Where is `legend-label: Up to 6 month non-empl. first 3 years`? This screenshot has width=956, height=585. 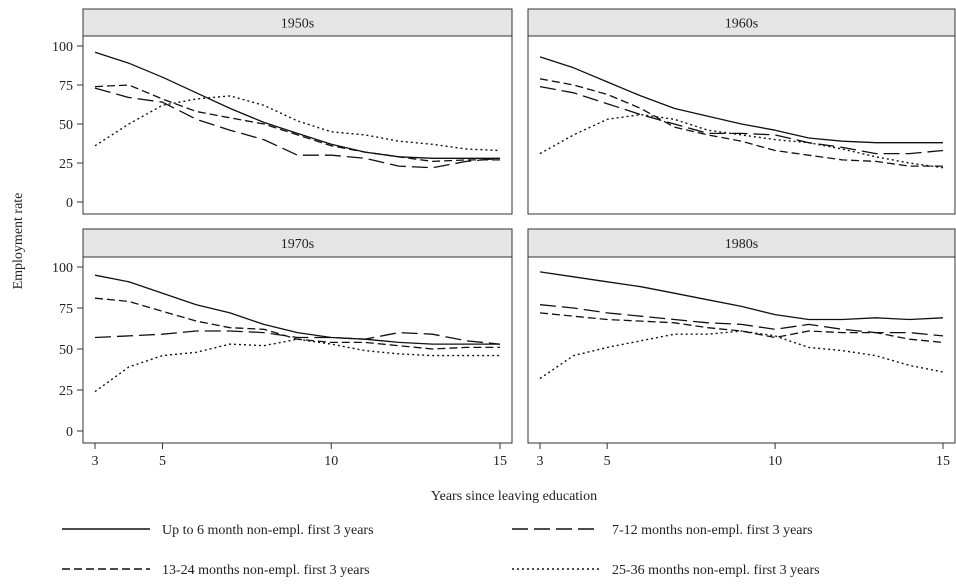
legend-label: Up to 6 month non-empl. first 3 years is located at coordinates (268, 530).